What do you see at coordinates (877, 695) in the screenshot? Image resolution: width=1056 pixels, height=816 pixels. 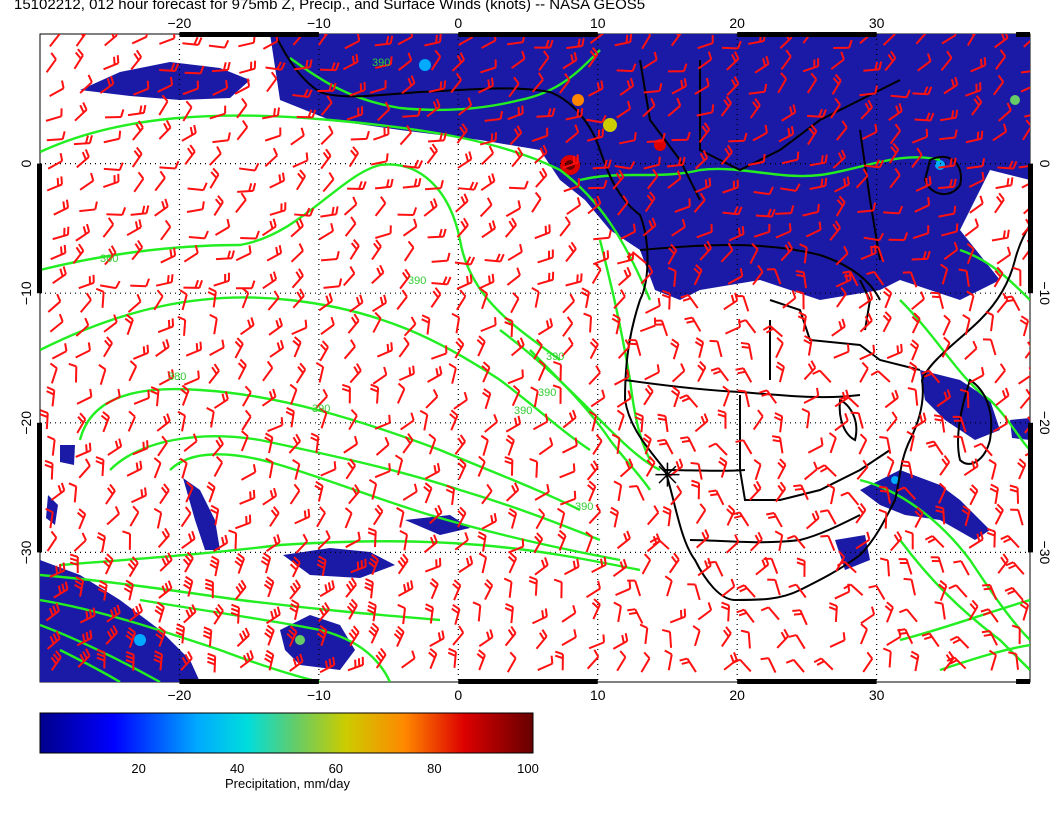 I see `lon-tick-label-bottom: 30` at bounding box center [877, 695].